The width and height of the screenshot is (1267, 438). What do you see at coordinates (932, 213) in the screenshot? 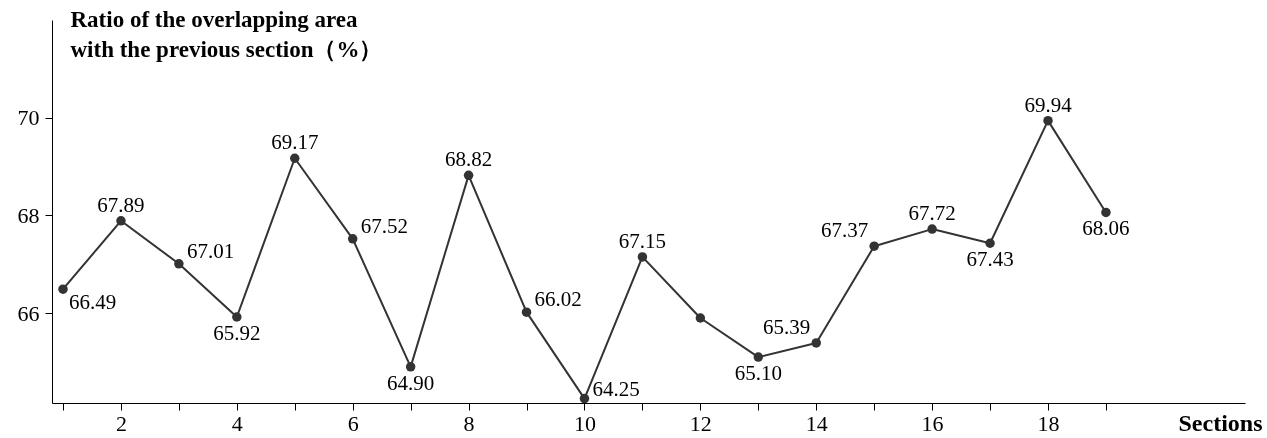
I see `data-label: 67.72` at bounding box center [932, 213].